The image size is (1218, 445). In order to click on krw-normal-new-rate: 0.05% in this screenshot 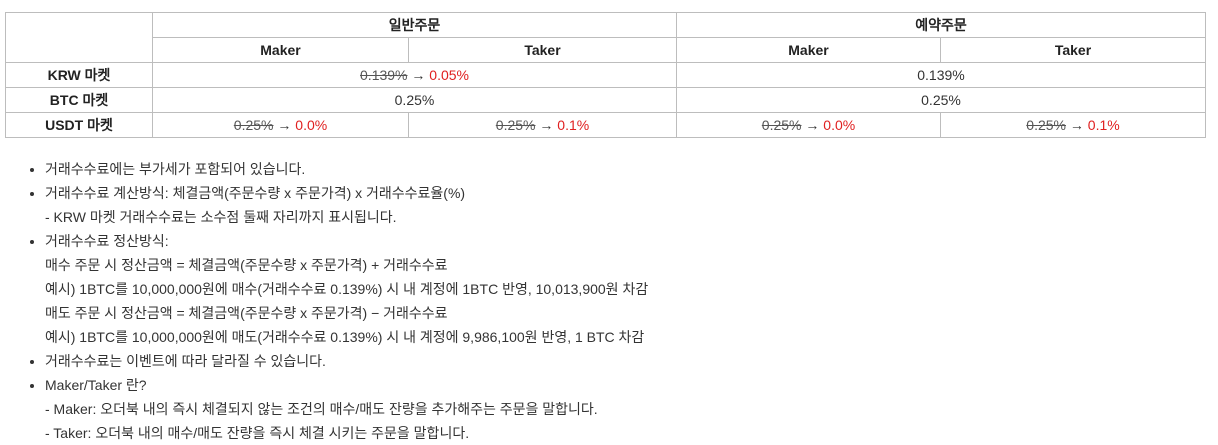, I will do `click(449, 75)`.